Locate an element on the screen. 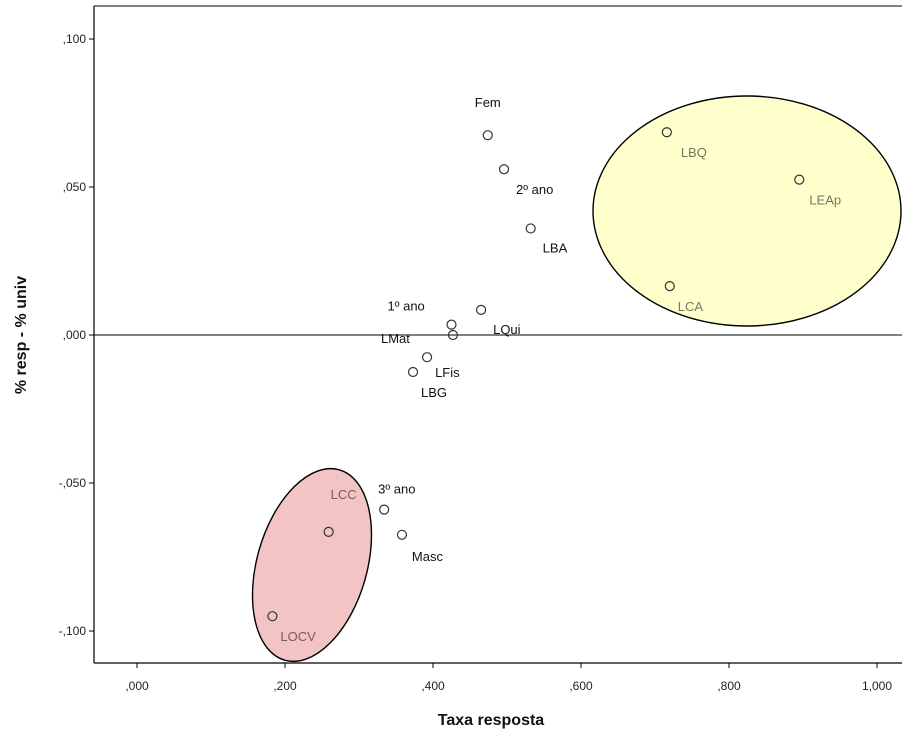 This screenshot has width=902, height=730. point-label: 2º ano is located at coordinates (534, 189).